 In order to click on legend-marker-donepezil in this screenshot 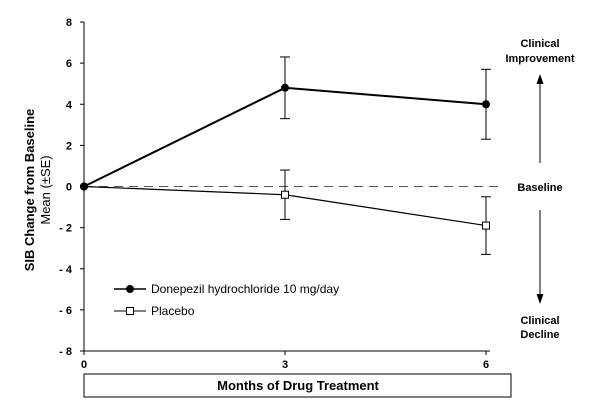, I will do `click(130, 289)`.